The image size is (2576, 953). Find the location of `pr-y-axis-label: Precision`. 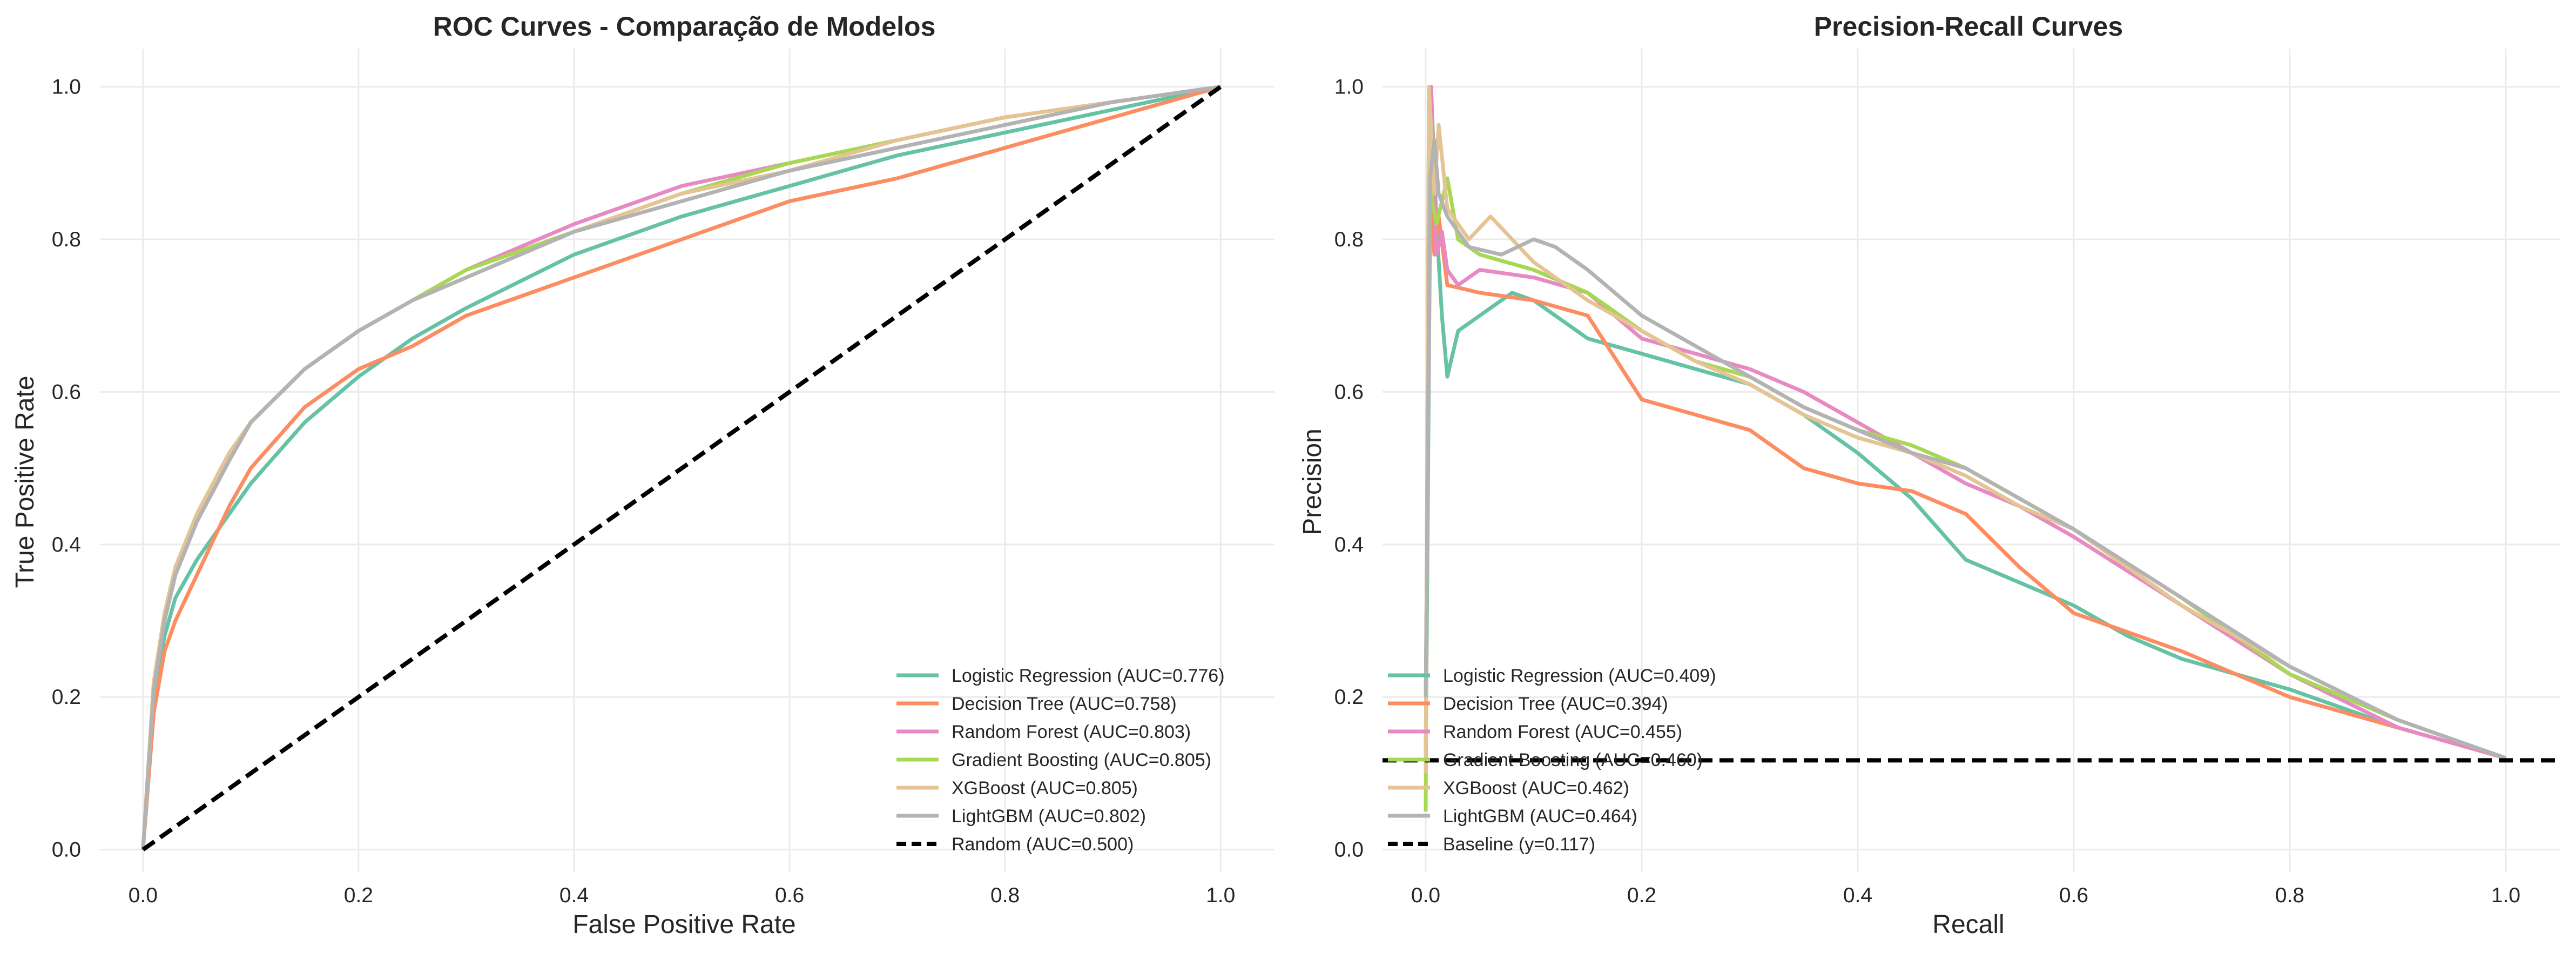

pr-y-axis-label: Precision is located at coordinates (1312, 481).